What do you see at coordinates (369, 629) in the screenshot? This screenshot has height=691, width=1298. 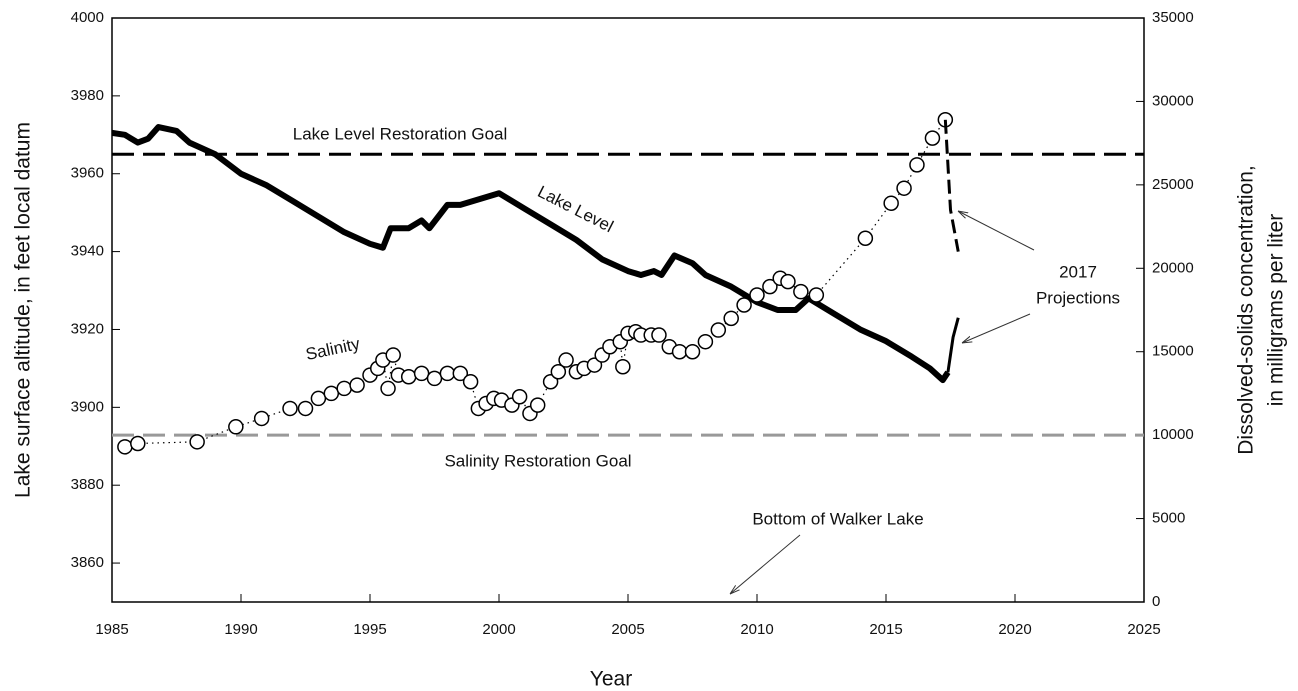 I see `x-tick-label: 1995` at bounding box center [369, 629].